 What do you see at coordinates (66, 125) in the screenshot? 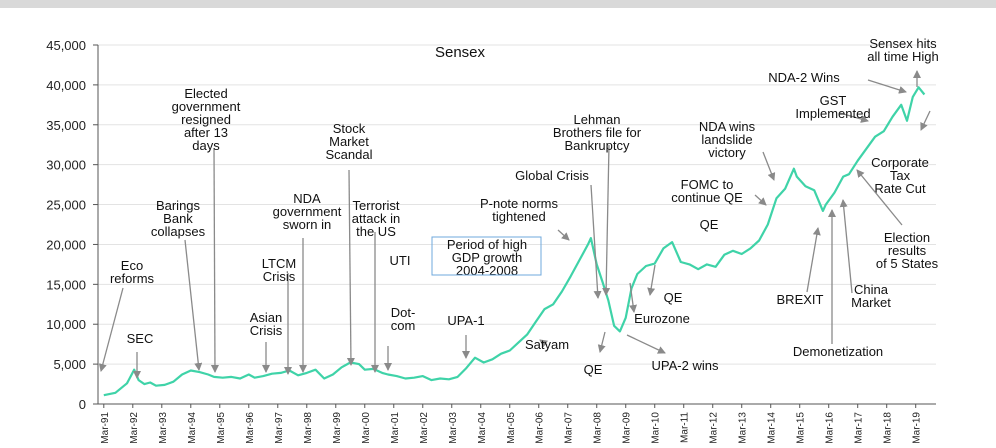
I see `y-tick-label: 35,000` at bounding box center [66, 125].